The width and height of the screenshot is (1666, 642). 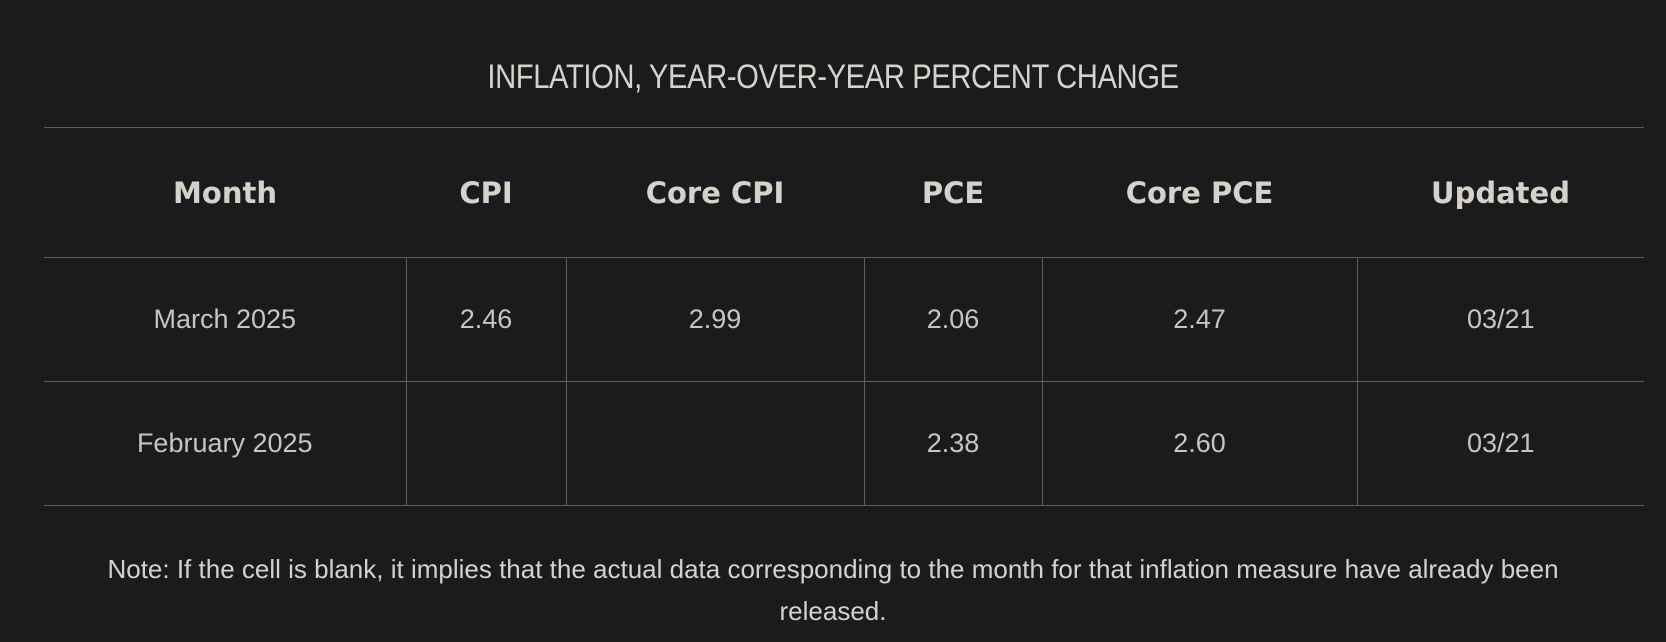 What do you see at coordinates (1500, 192) in the screenshot?
I see `column-header-updated: Updated` at bounding box center [1500, 192].